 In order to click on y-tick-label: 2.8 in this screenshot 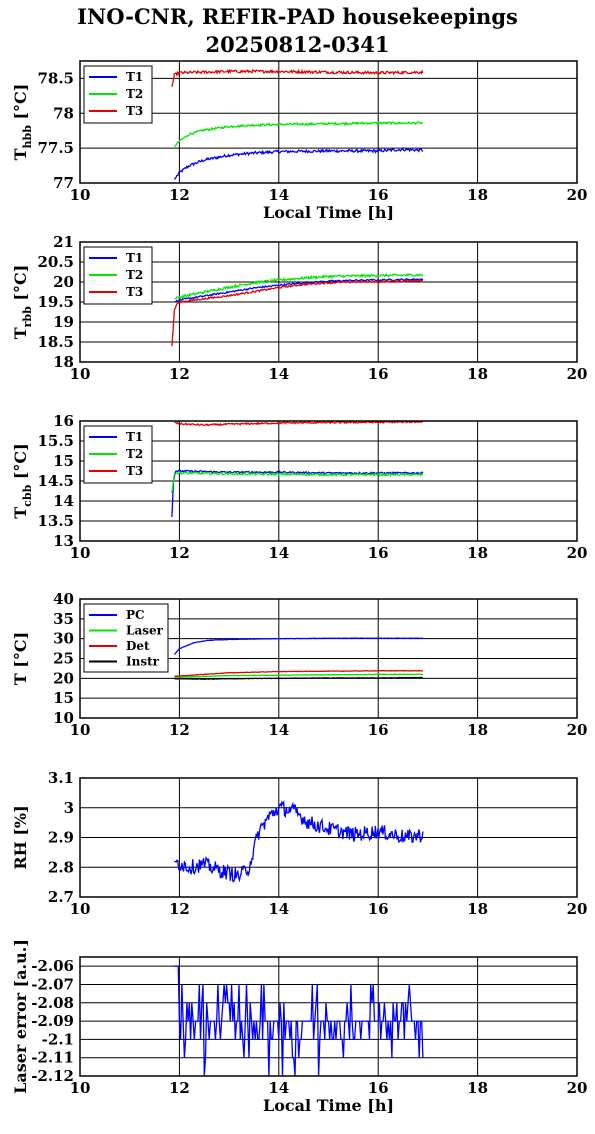, I will do `click(61, 867)`.